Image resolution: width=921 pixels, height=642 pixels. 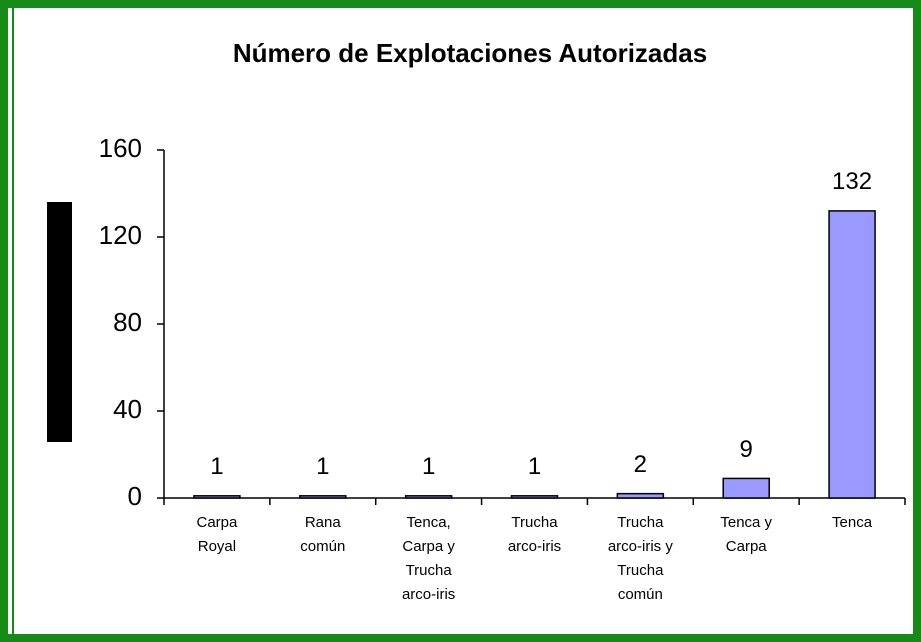 I want to click on x-tick-label: Tenca y, so click(x=746, y=522).